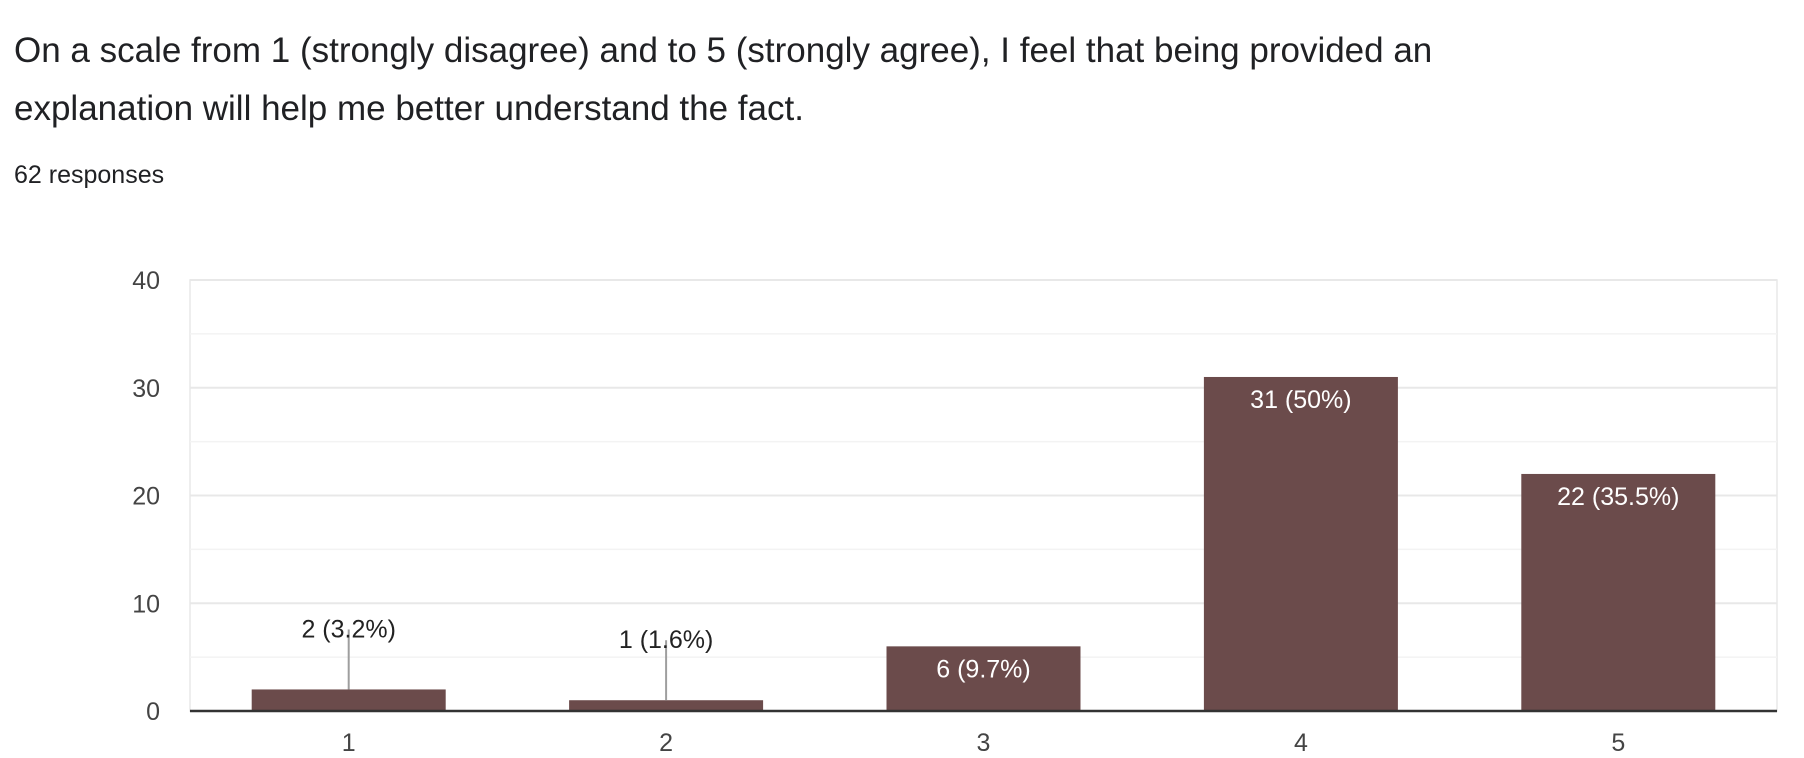 Image resolution: width=1804 pixels, height=758 pixels. I want to click on y-tick-label: 0, so click(153, 712).